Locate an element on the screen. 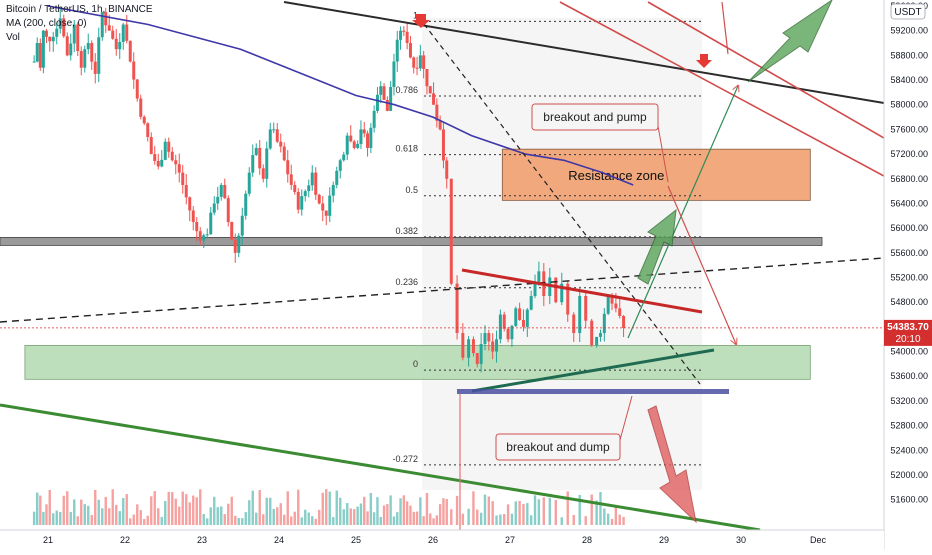  long-dashed-trendline is located at coordinates (442, 290).